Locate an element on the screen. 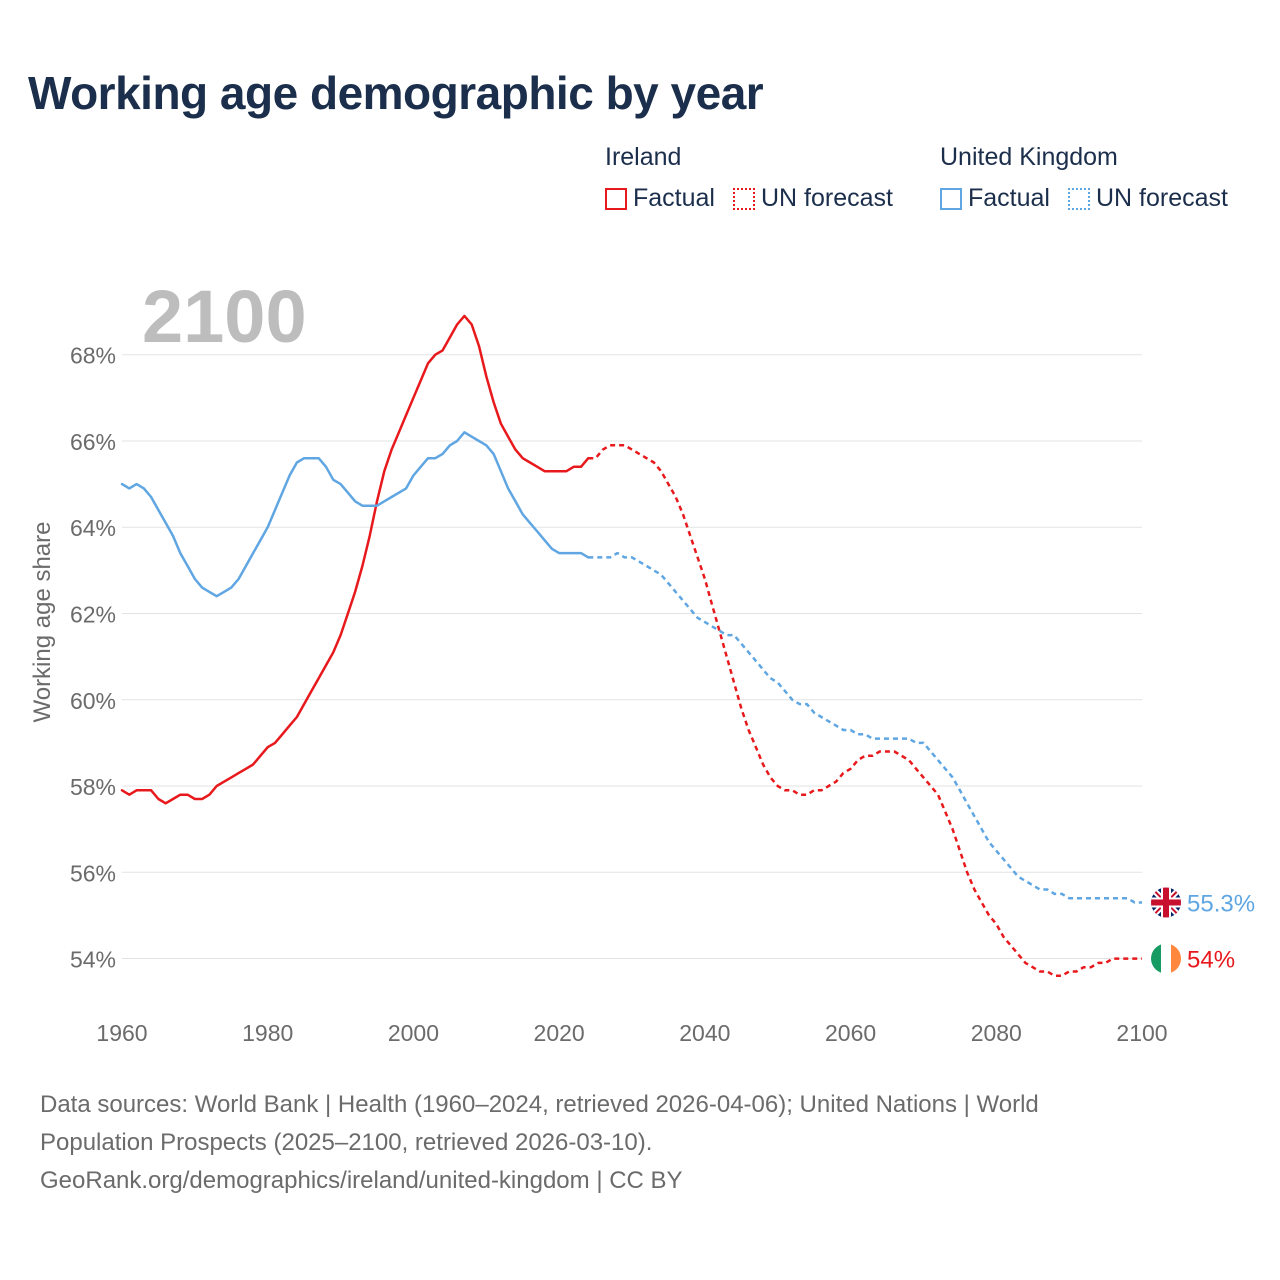 The image size is (1280, 1280). ireland-flag-icon is located at coordinates (1166, 958).